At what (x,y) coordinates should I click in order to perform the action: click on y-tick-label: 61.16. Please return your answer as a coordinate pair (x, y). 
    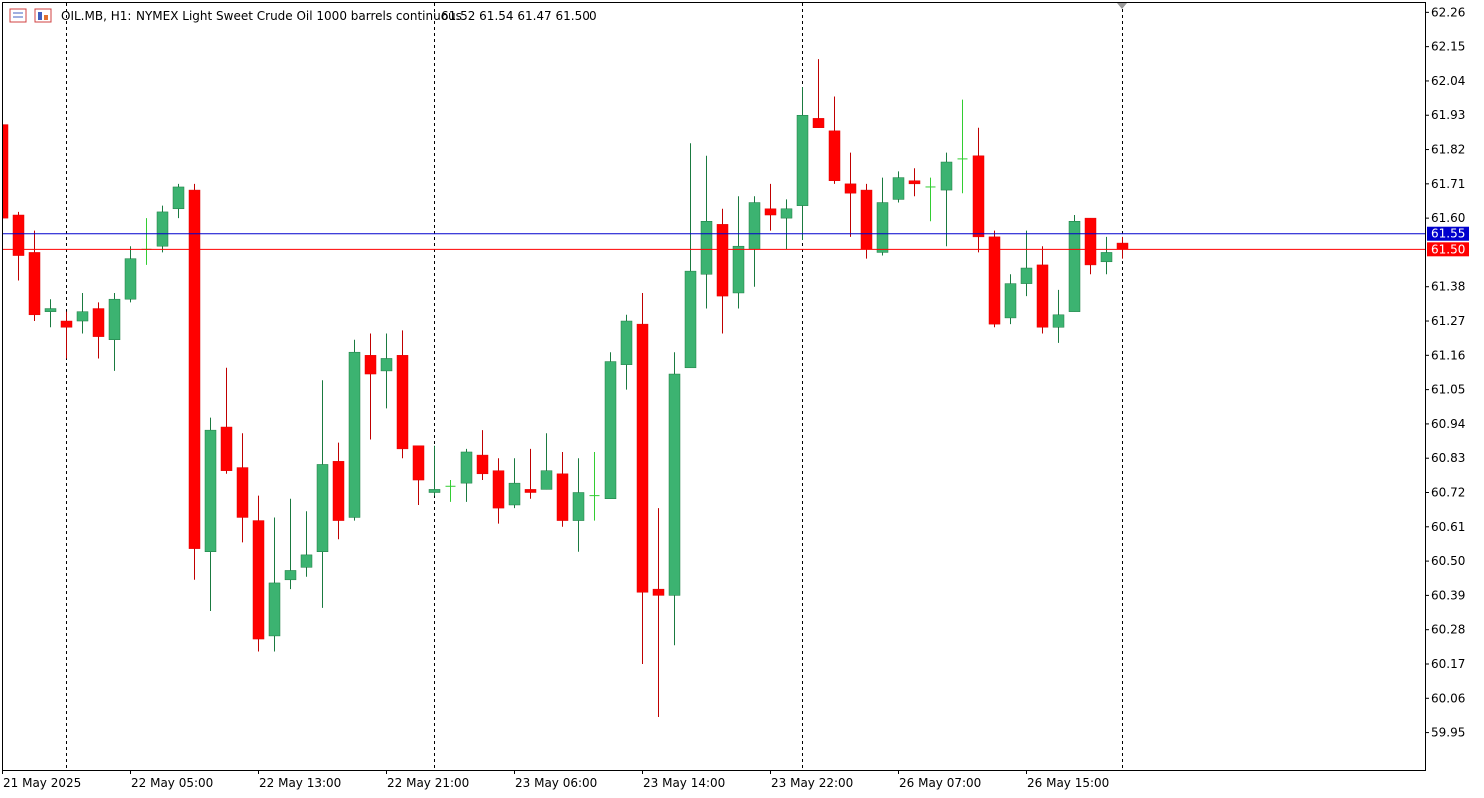
    Looking at the image, I should click on (1448, 355).